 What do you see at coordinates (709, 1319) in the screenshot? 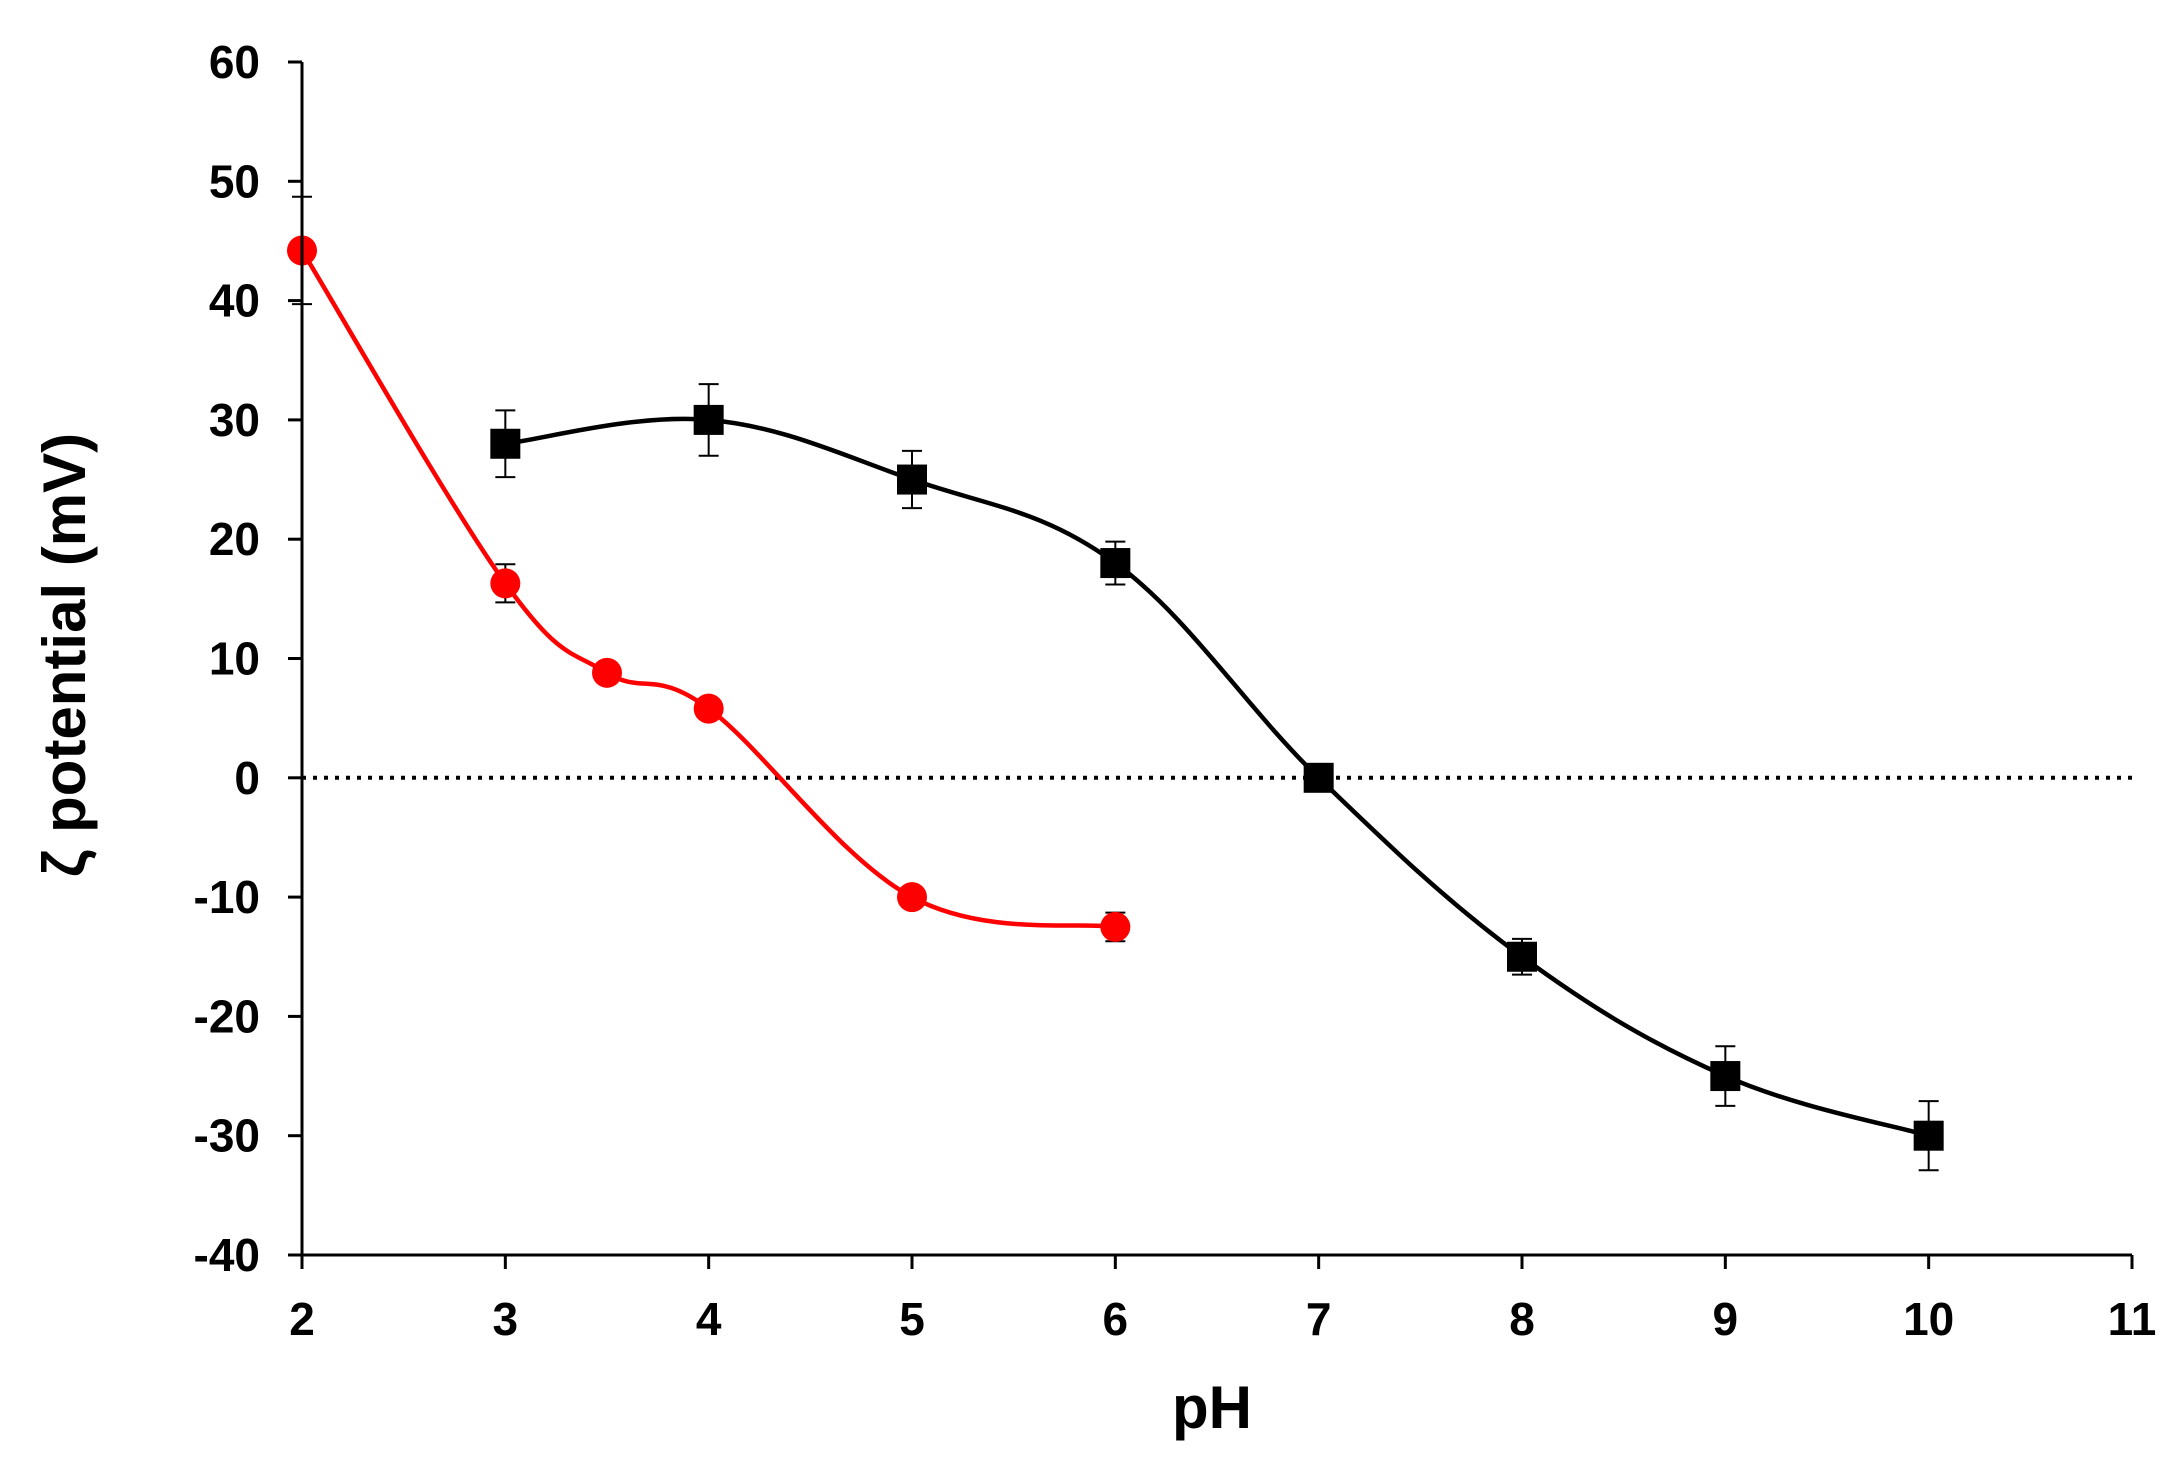
I see `x-tick-label: 4` at bounding box center [709, 1319].